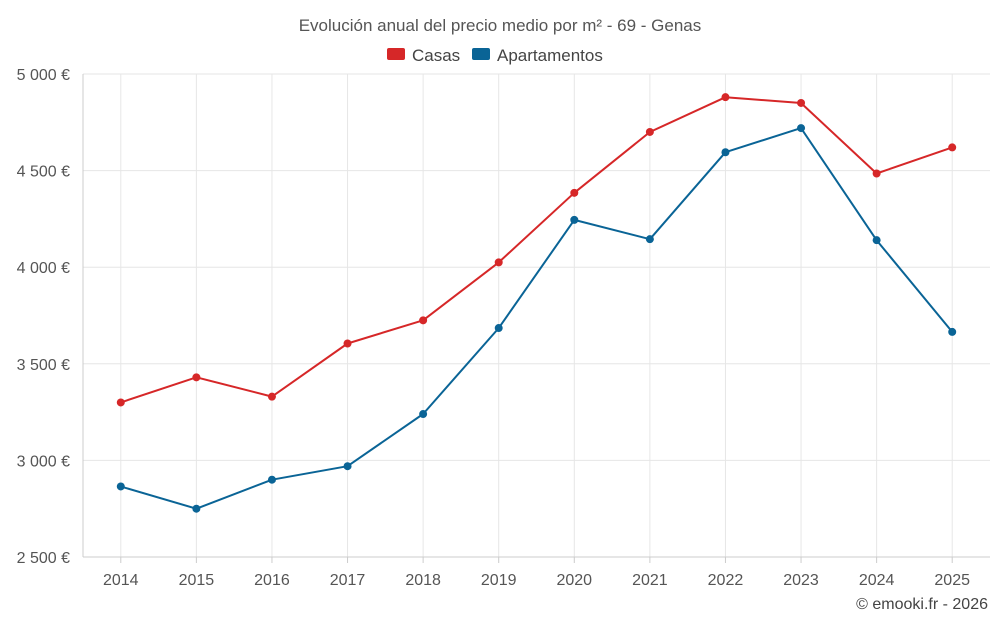 This screenshot has height=625, width=1000. What do you see at coordinates (801, 128) in the screenshot?
I see `data-point-apartamentos-2023` at bounding box center [801, 128].